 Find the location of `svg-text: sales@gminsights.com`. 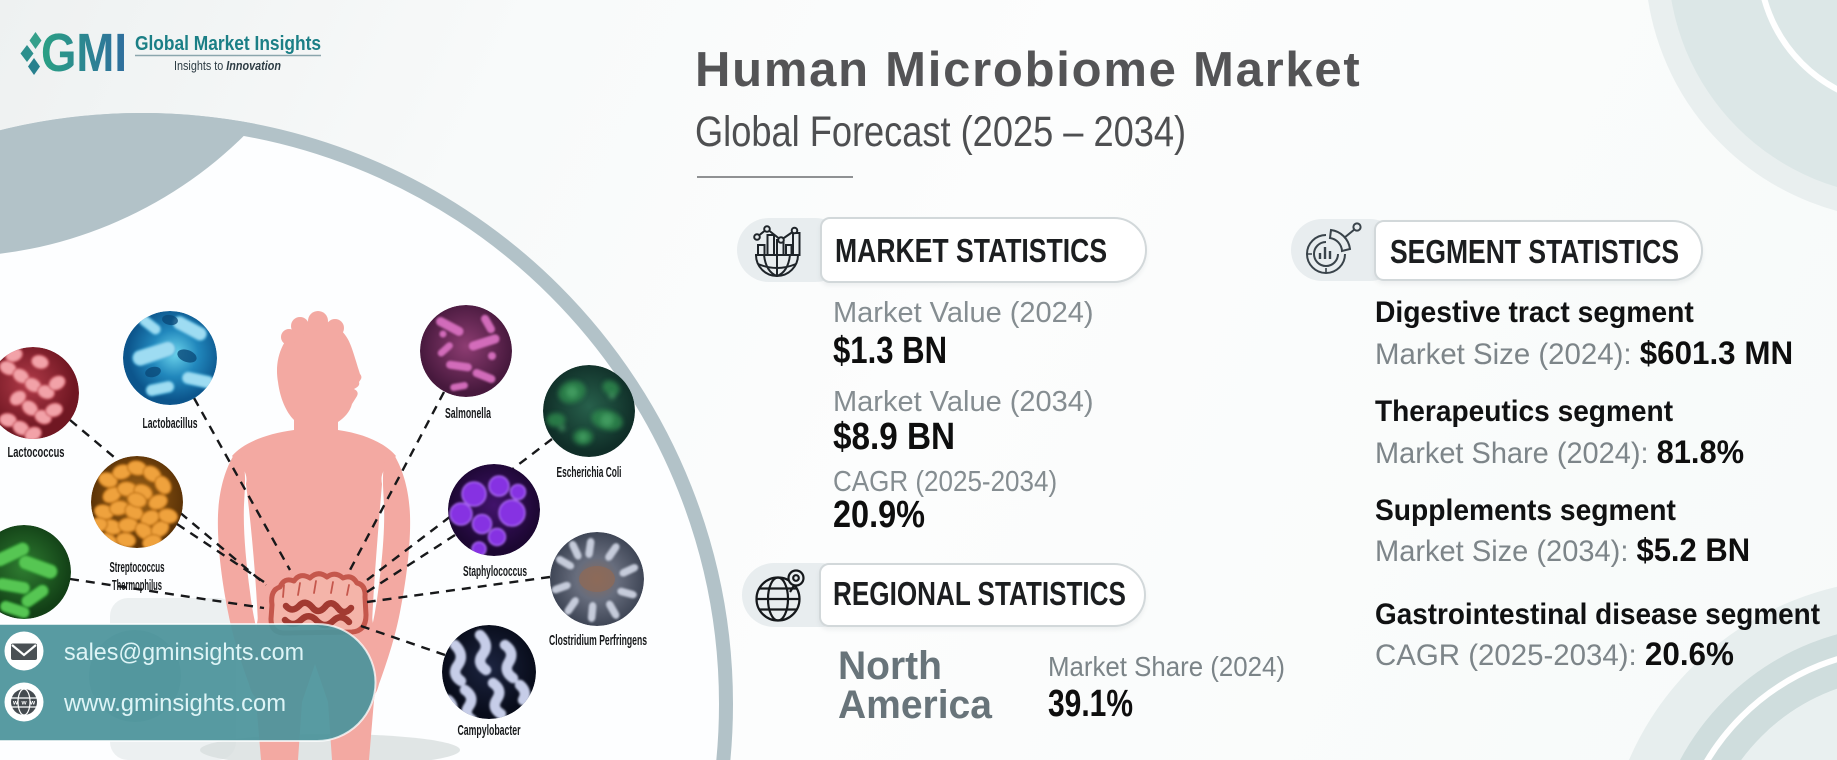

svg-text: sales@gminsights.com is located at coordinates (184, 652).